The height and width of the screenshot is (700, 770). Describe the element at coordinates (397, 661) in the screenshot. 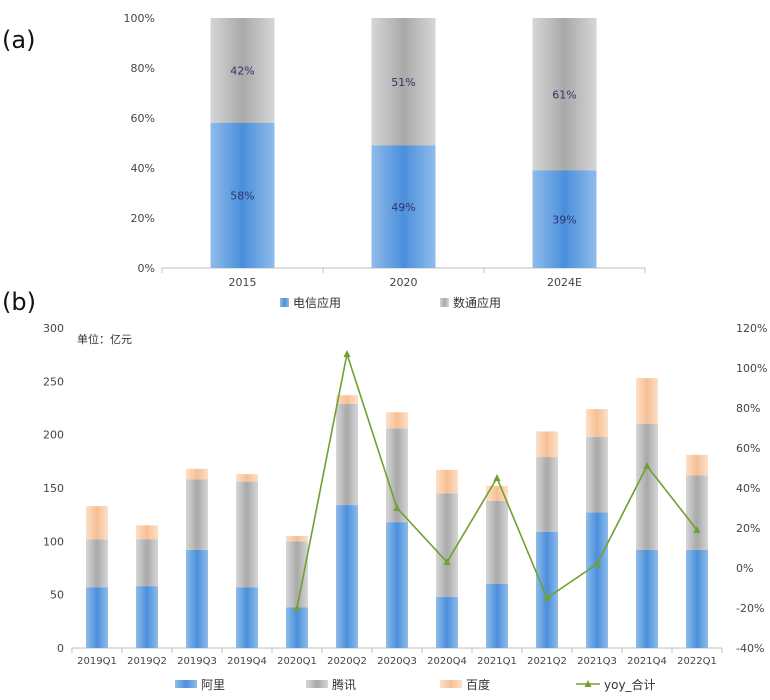

I see `x-tick-label: 2020Q3` at that location.